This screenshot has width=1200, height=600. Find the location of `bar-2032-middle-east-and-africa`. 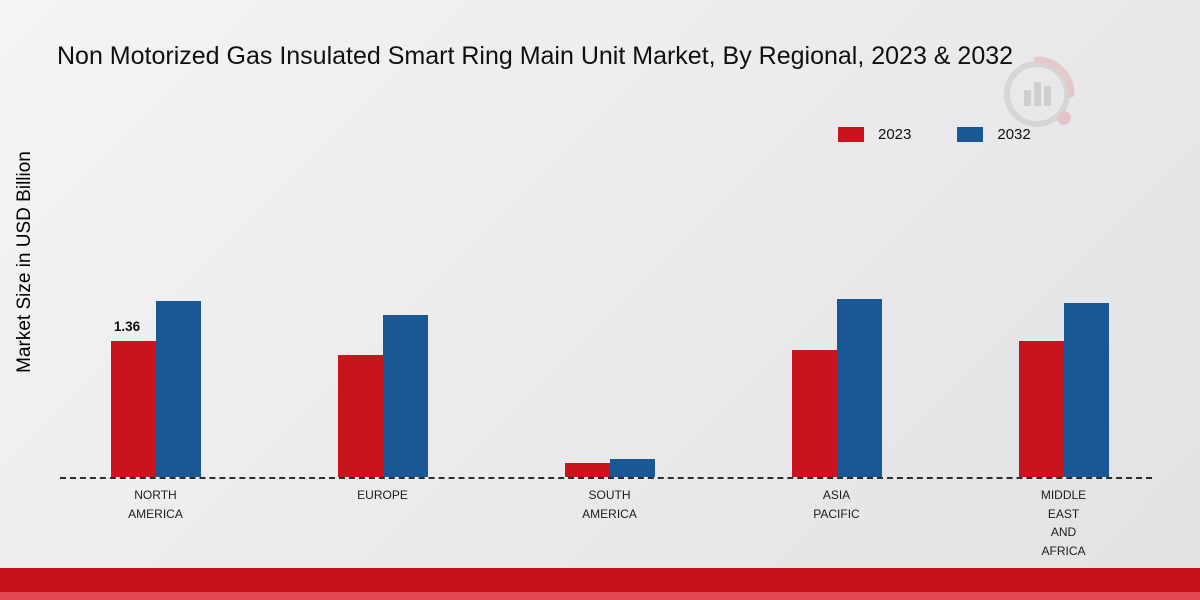

bar-2032-middle-east-and-africa is located at coordinates (1086, 390).